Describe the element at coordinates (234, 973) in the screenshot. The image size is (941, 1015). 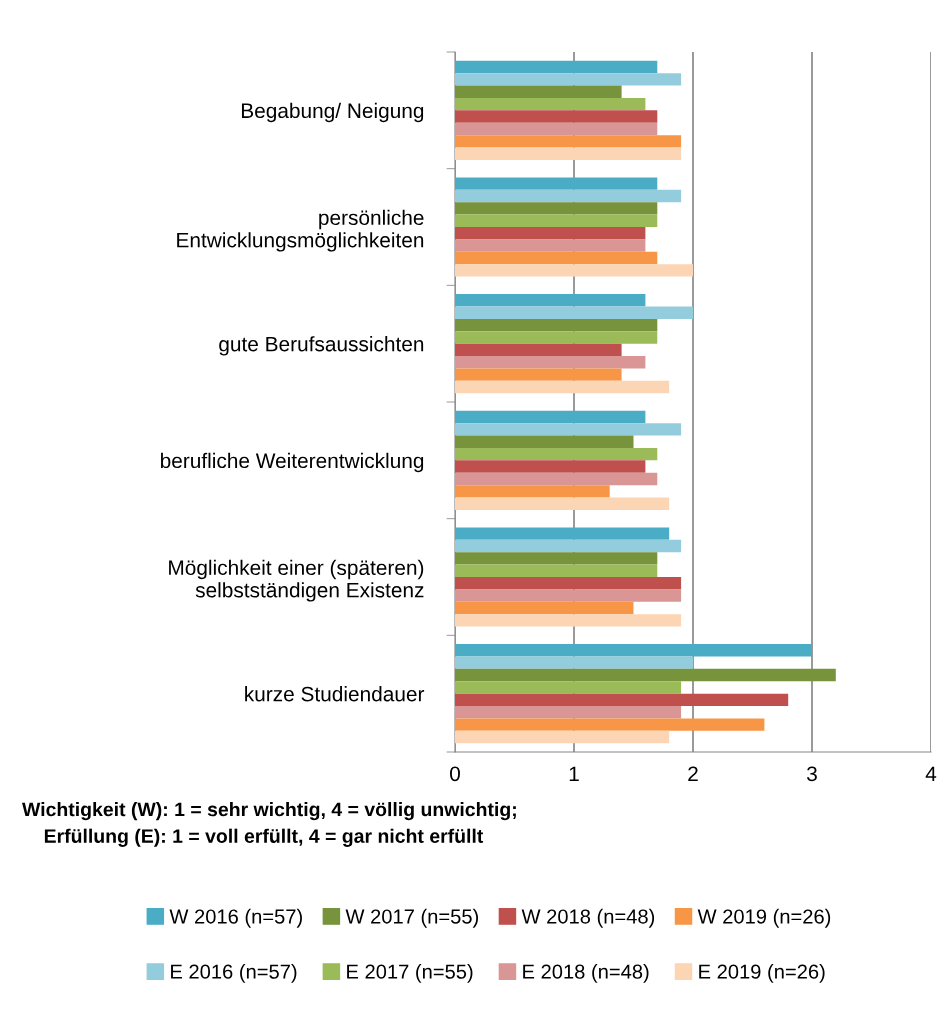
I see `legend-label: E 2016 (n=57)` at that location.